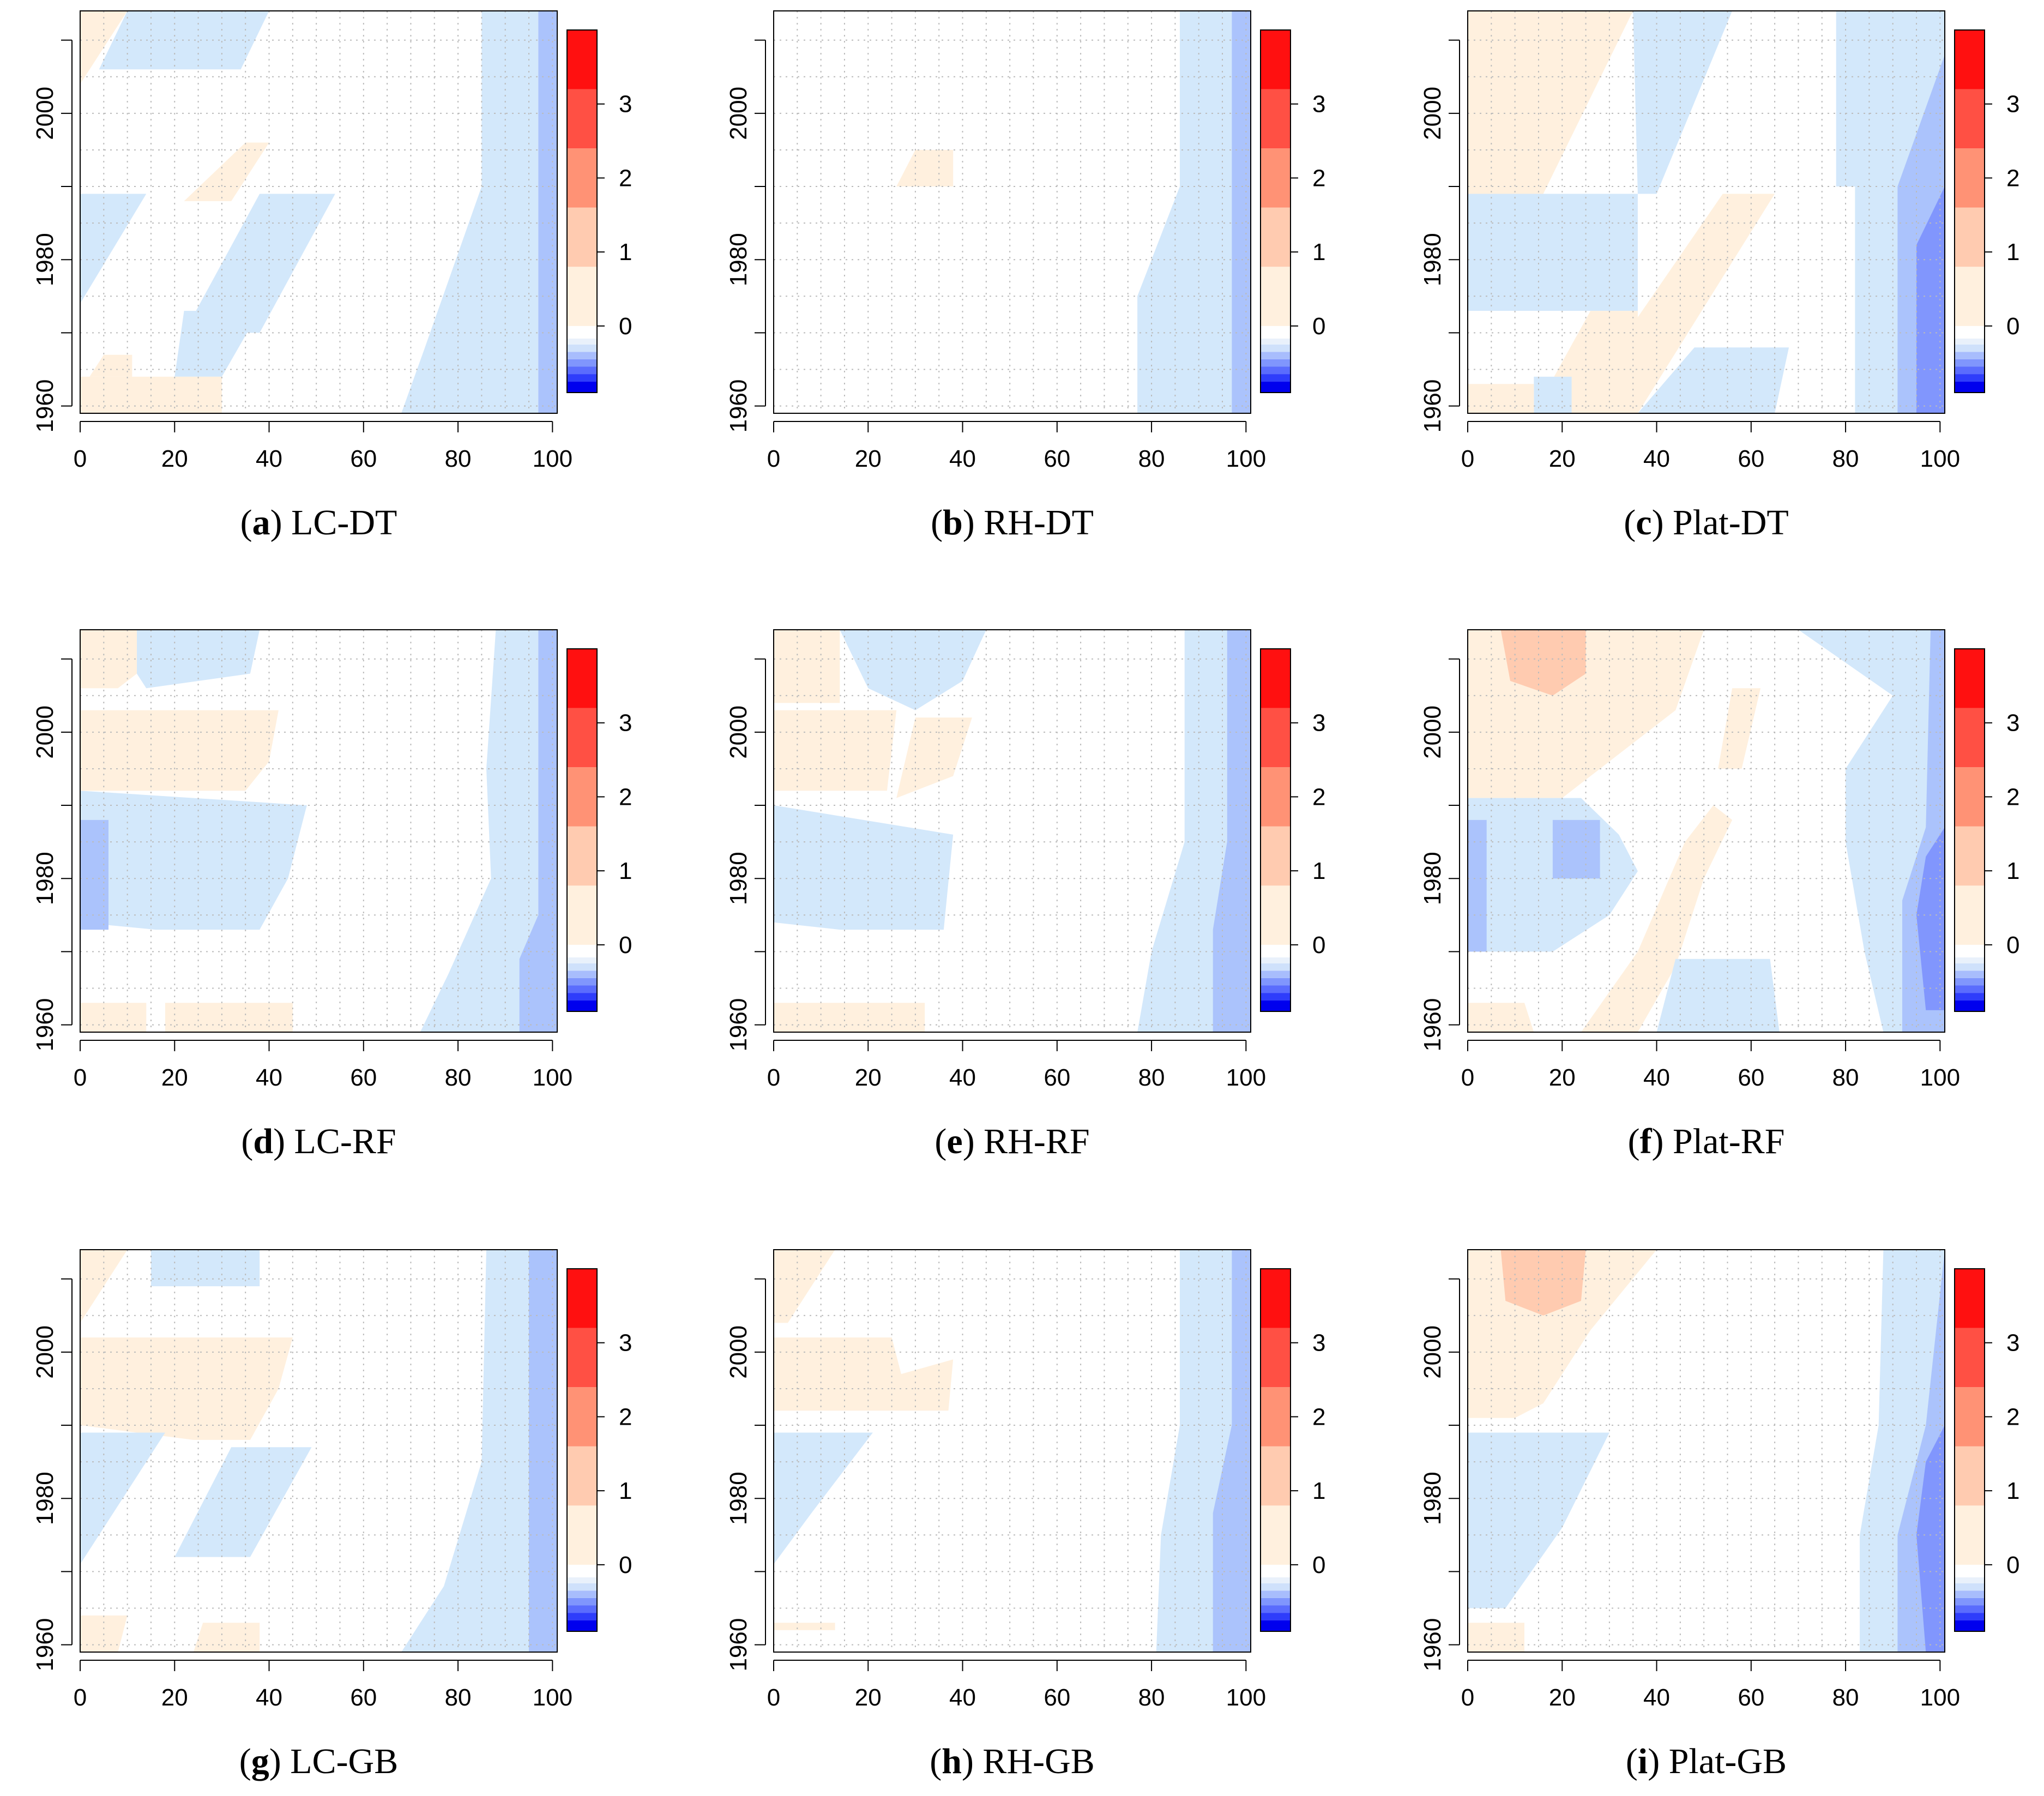 The width and height of the screenshot is (2044, 1796). What do you see at coordinates (773, 458) in the screenshot?
I see `panel-b-x-tick-label: 0` at bounding box center [773, 458].